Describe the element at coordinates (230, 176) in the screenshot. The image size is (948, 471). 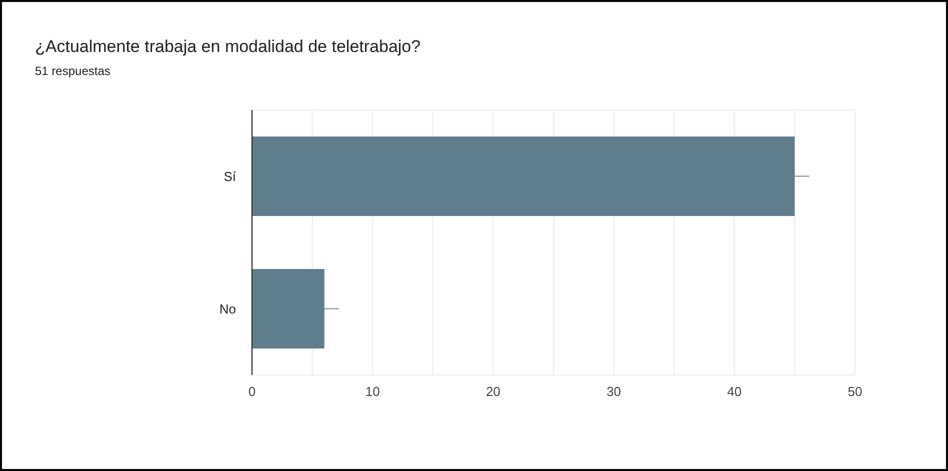
I see `y-tick-label: Sí` at that location.